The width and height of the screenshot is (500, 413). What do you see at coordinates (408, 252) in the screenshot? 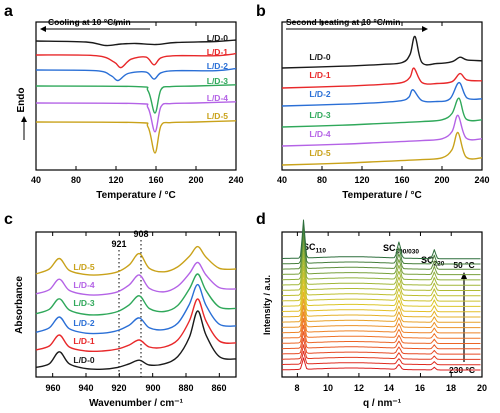
I see `peak-subscript-300-030: 300/030` at bounding box center [408, 252].